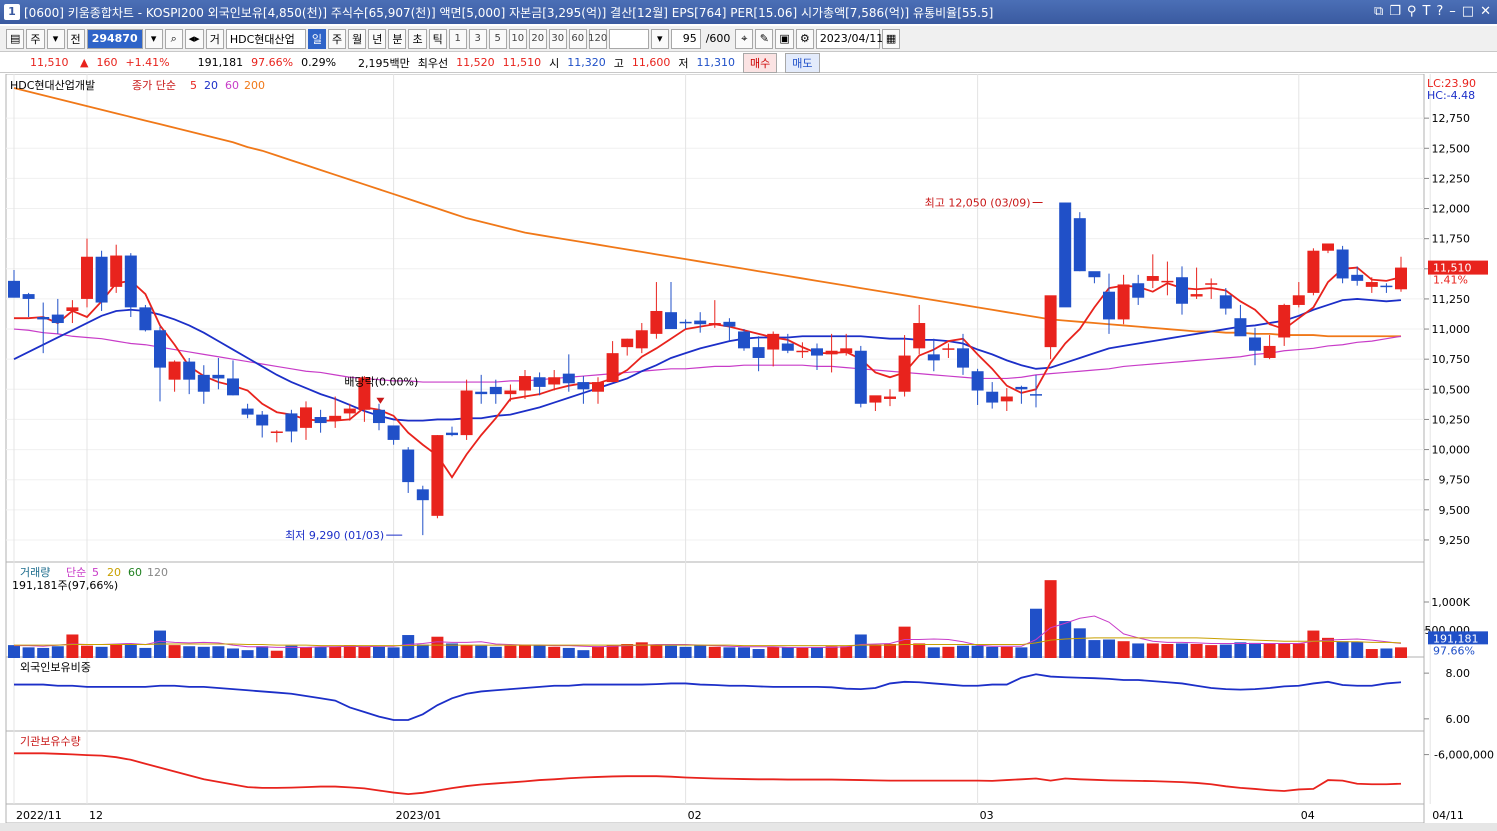  I want to click on restore-icon: ❐, so click(1395, 11).